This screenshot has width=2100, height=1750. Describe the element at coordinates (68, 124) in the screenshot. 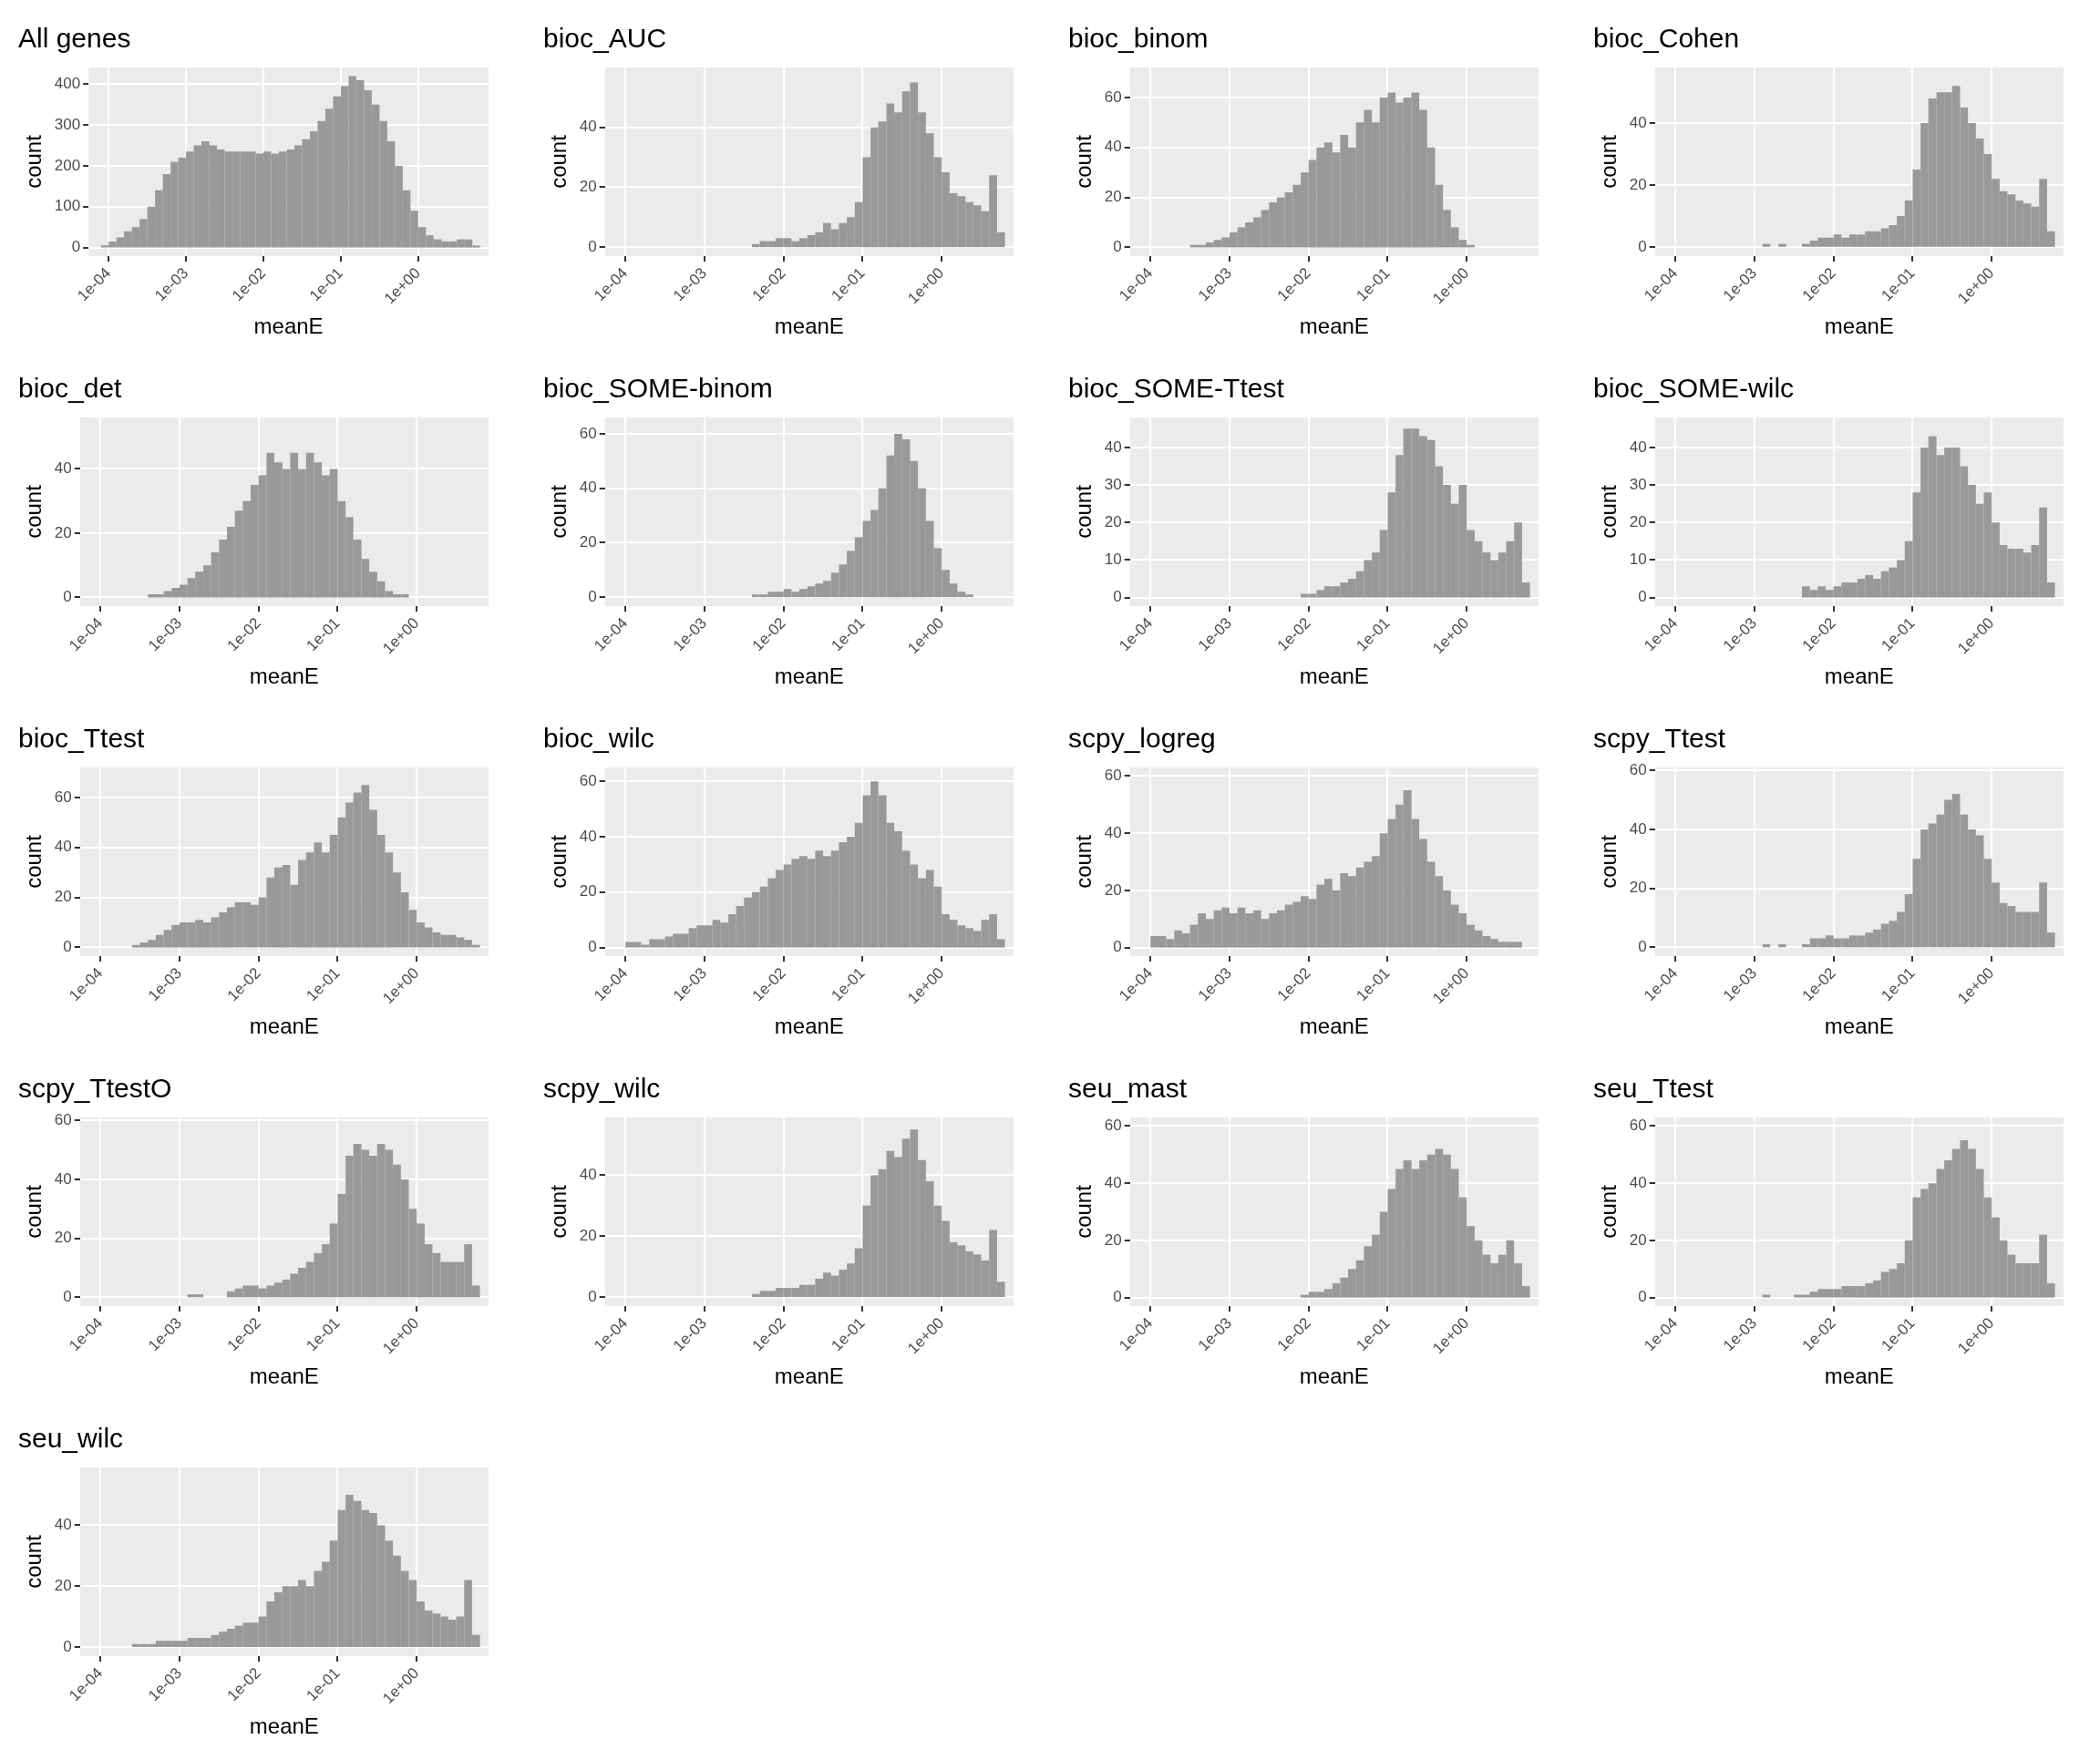

I see `y-tick-label: 300` at that location.